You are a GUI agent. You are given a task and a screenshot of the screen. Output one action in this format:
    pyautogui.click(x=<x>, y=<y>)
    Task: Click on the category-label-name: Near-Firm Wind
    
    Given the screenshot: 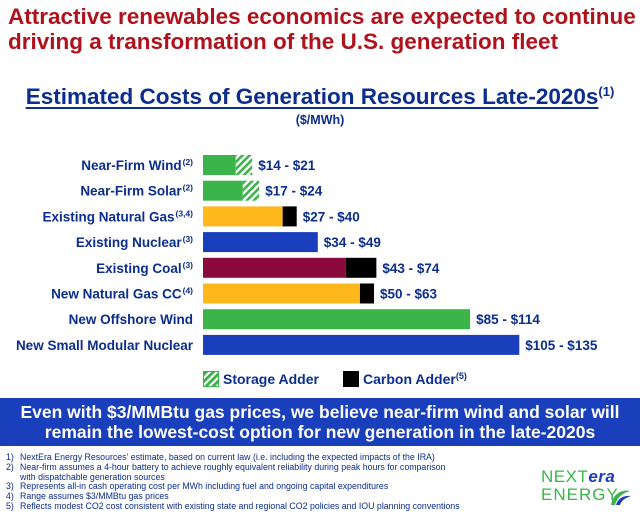 What is the action you would take?
    pyautogui.click(x=131, y=165)
    